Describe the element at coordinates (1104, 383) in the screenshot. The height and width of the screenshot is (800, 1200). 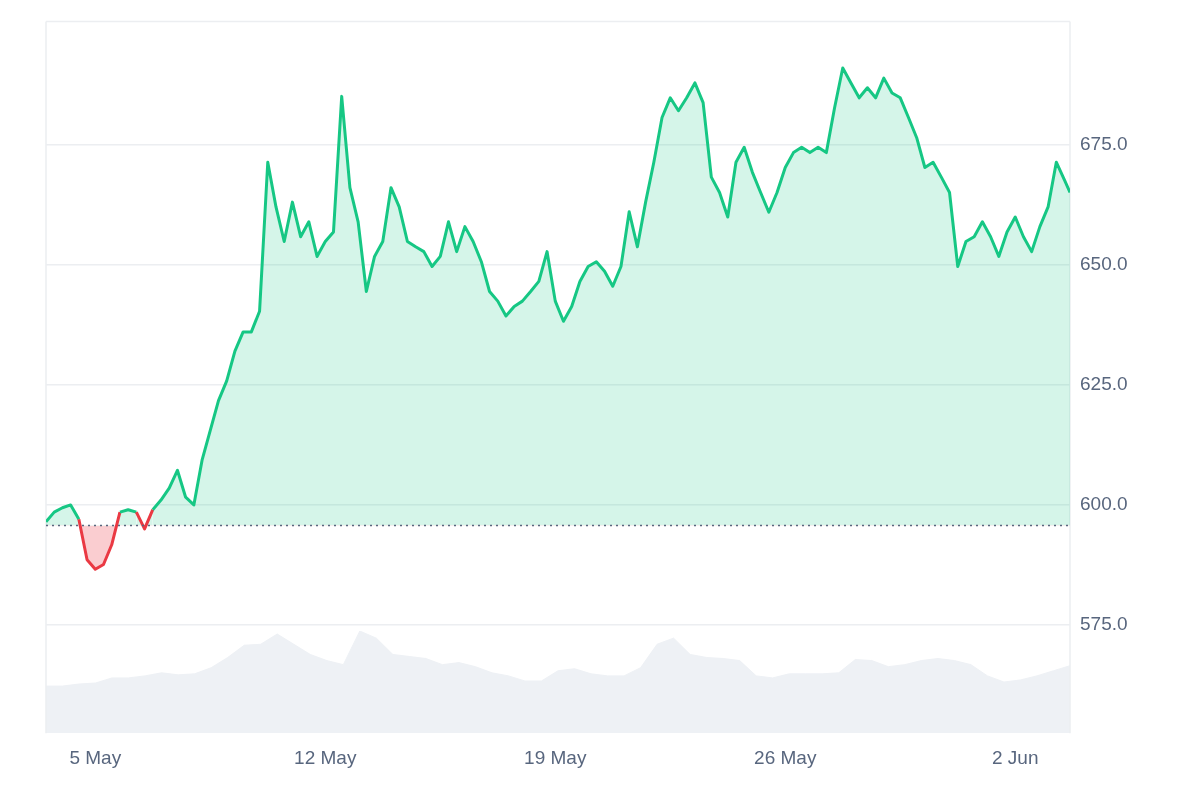
I see `y-tick-label: 625.0` at that location.